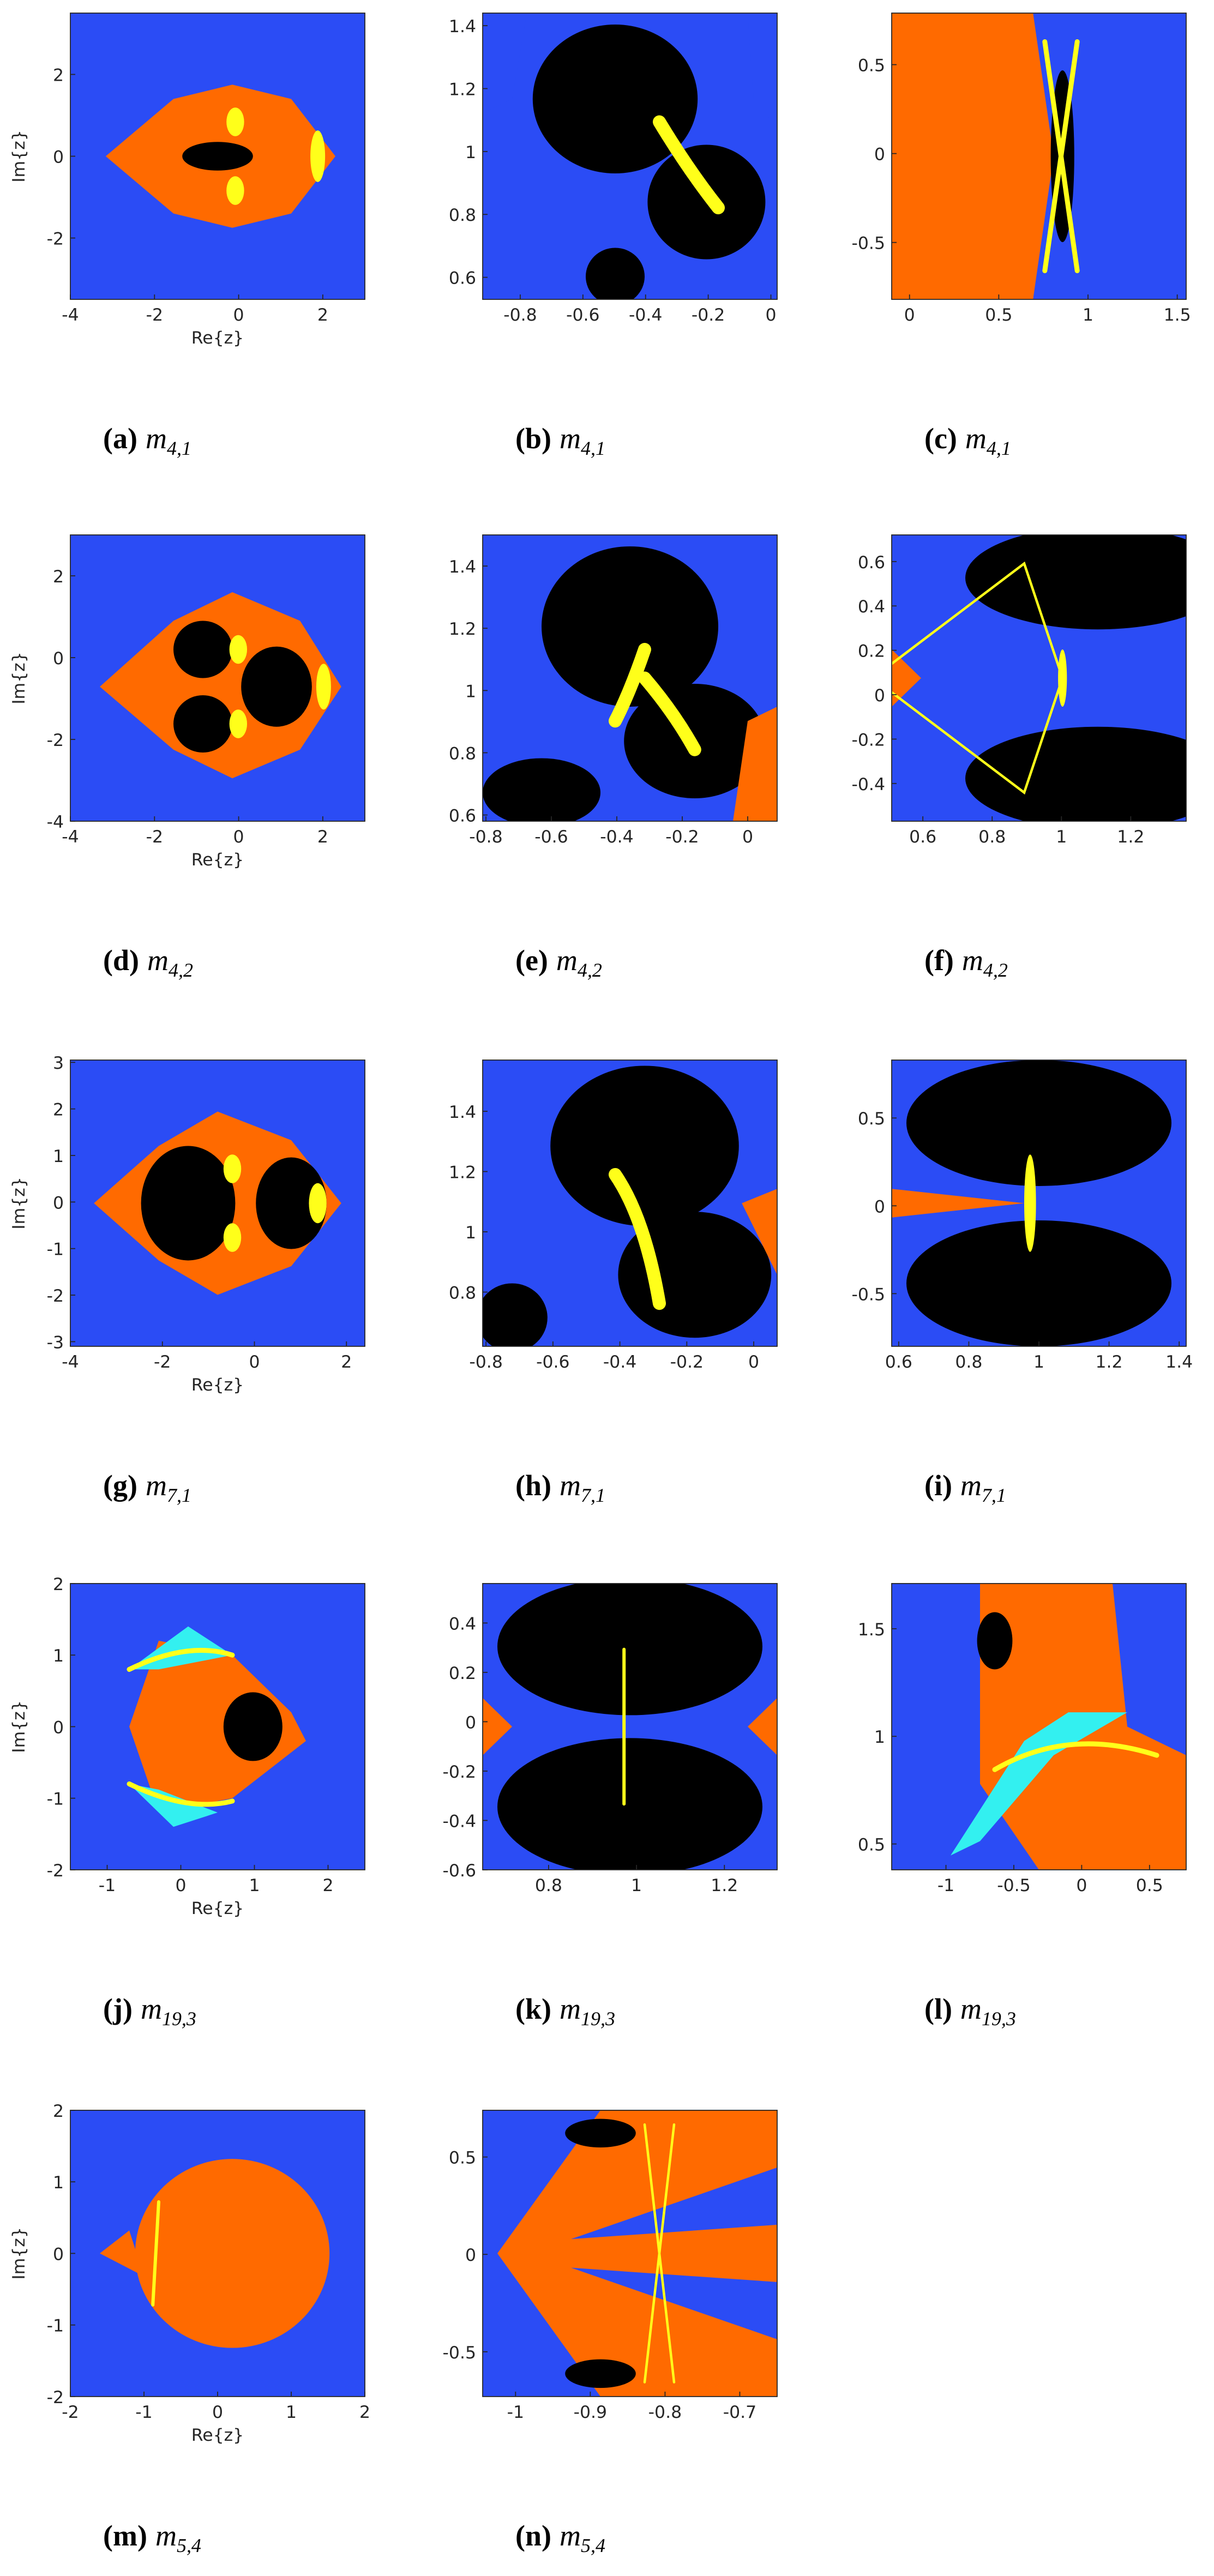 This screenshot has height=2576, width=1214. I want to click on x-tick-label: -1, so click(945, 1885).